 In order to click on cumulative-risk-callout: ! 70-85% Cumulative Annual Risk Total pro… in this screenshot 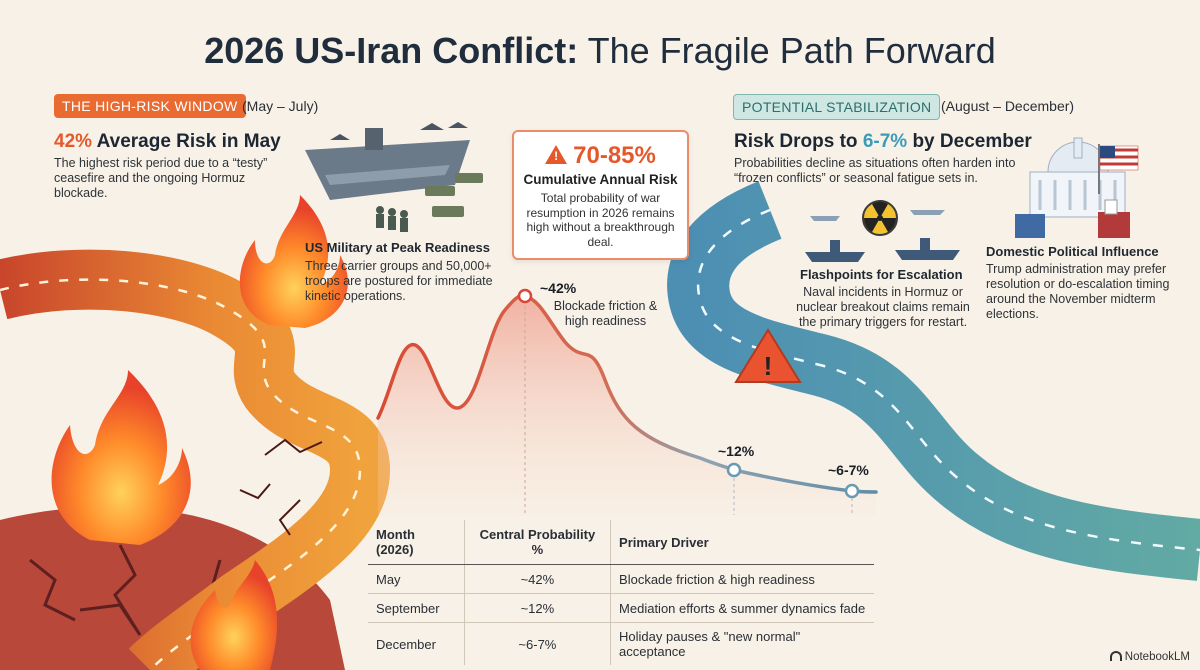, I will do `click(600, 195)`.